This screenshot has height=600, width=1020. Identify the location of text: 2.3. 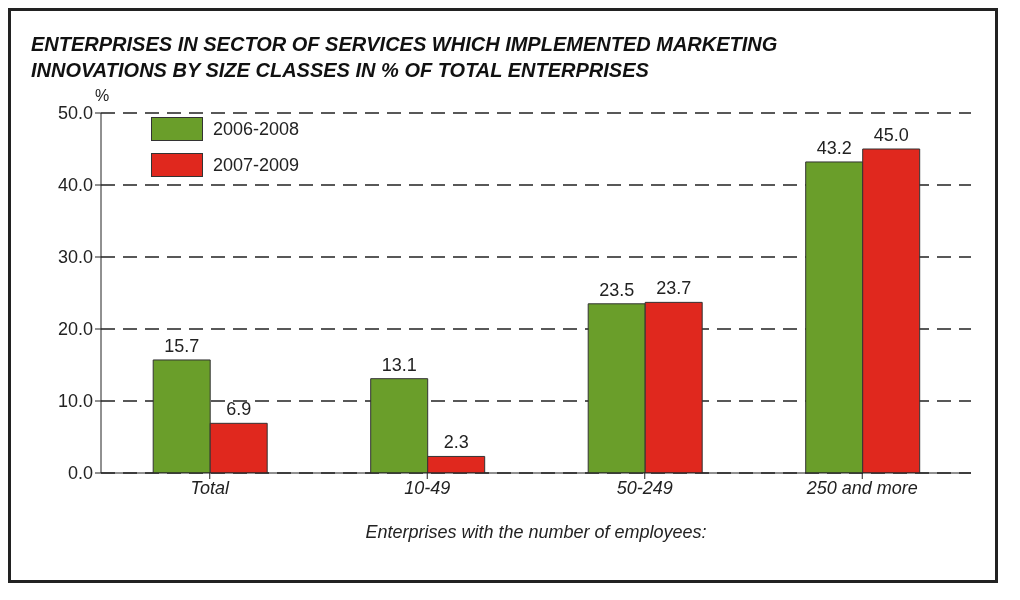
(456, 442).